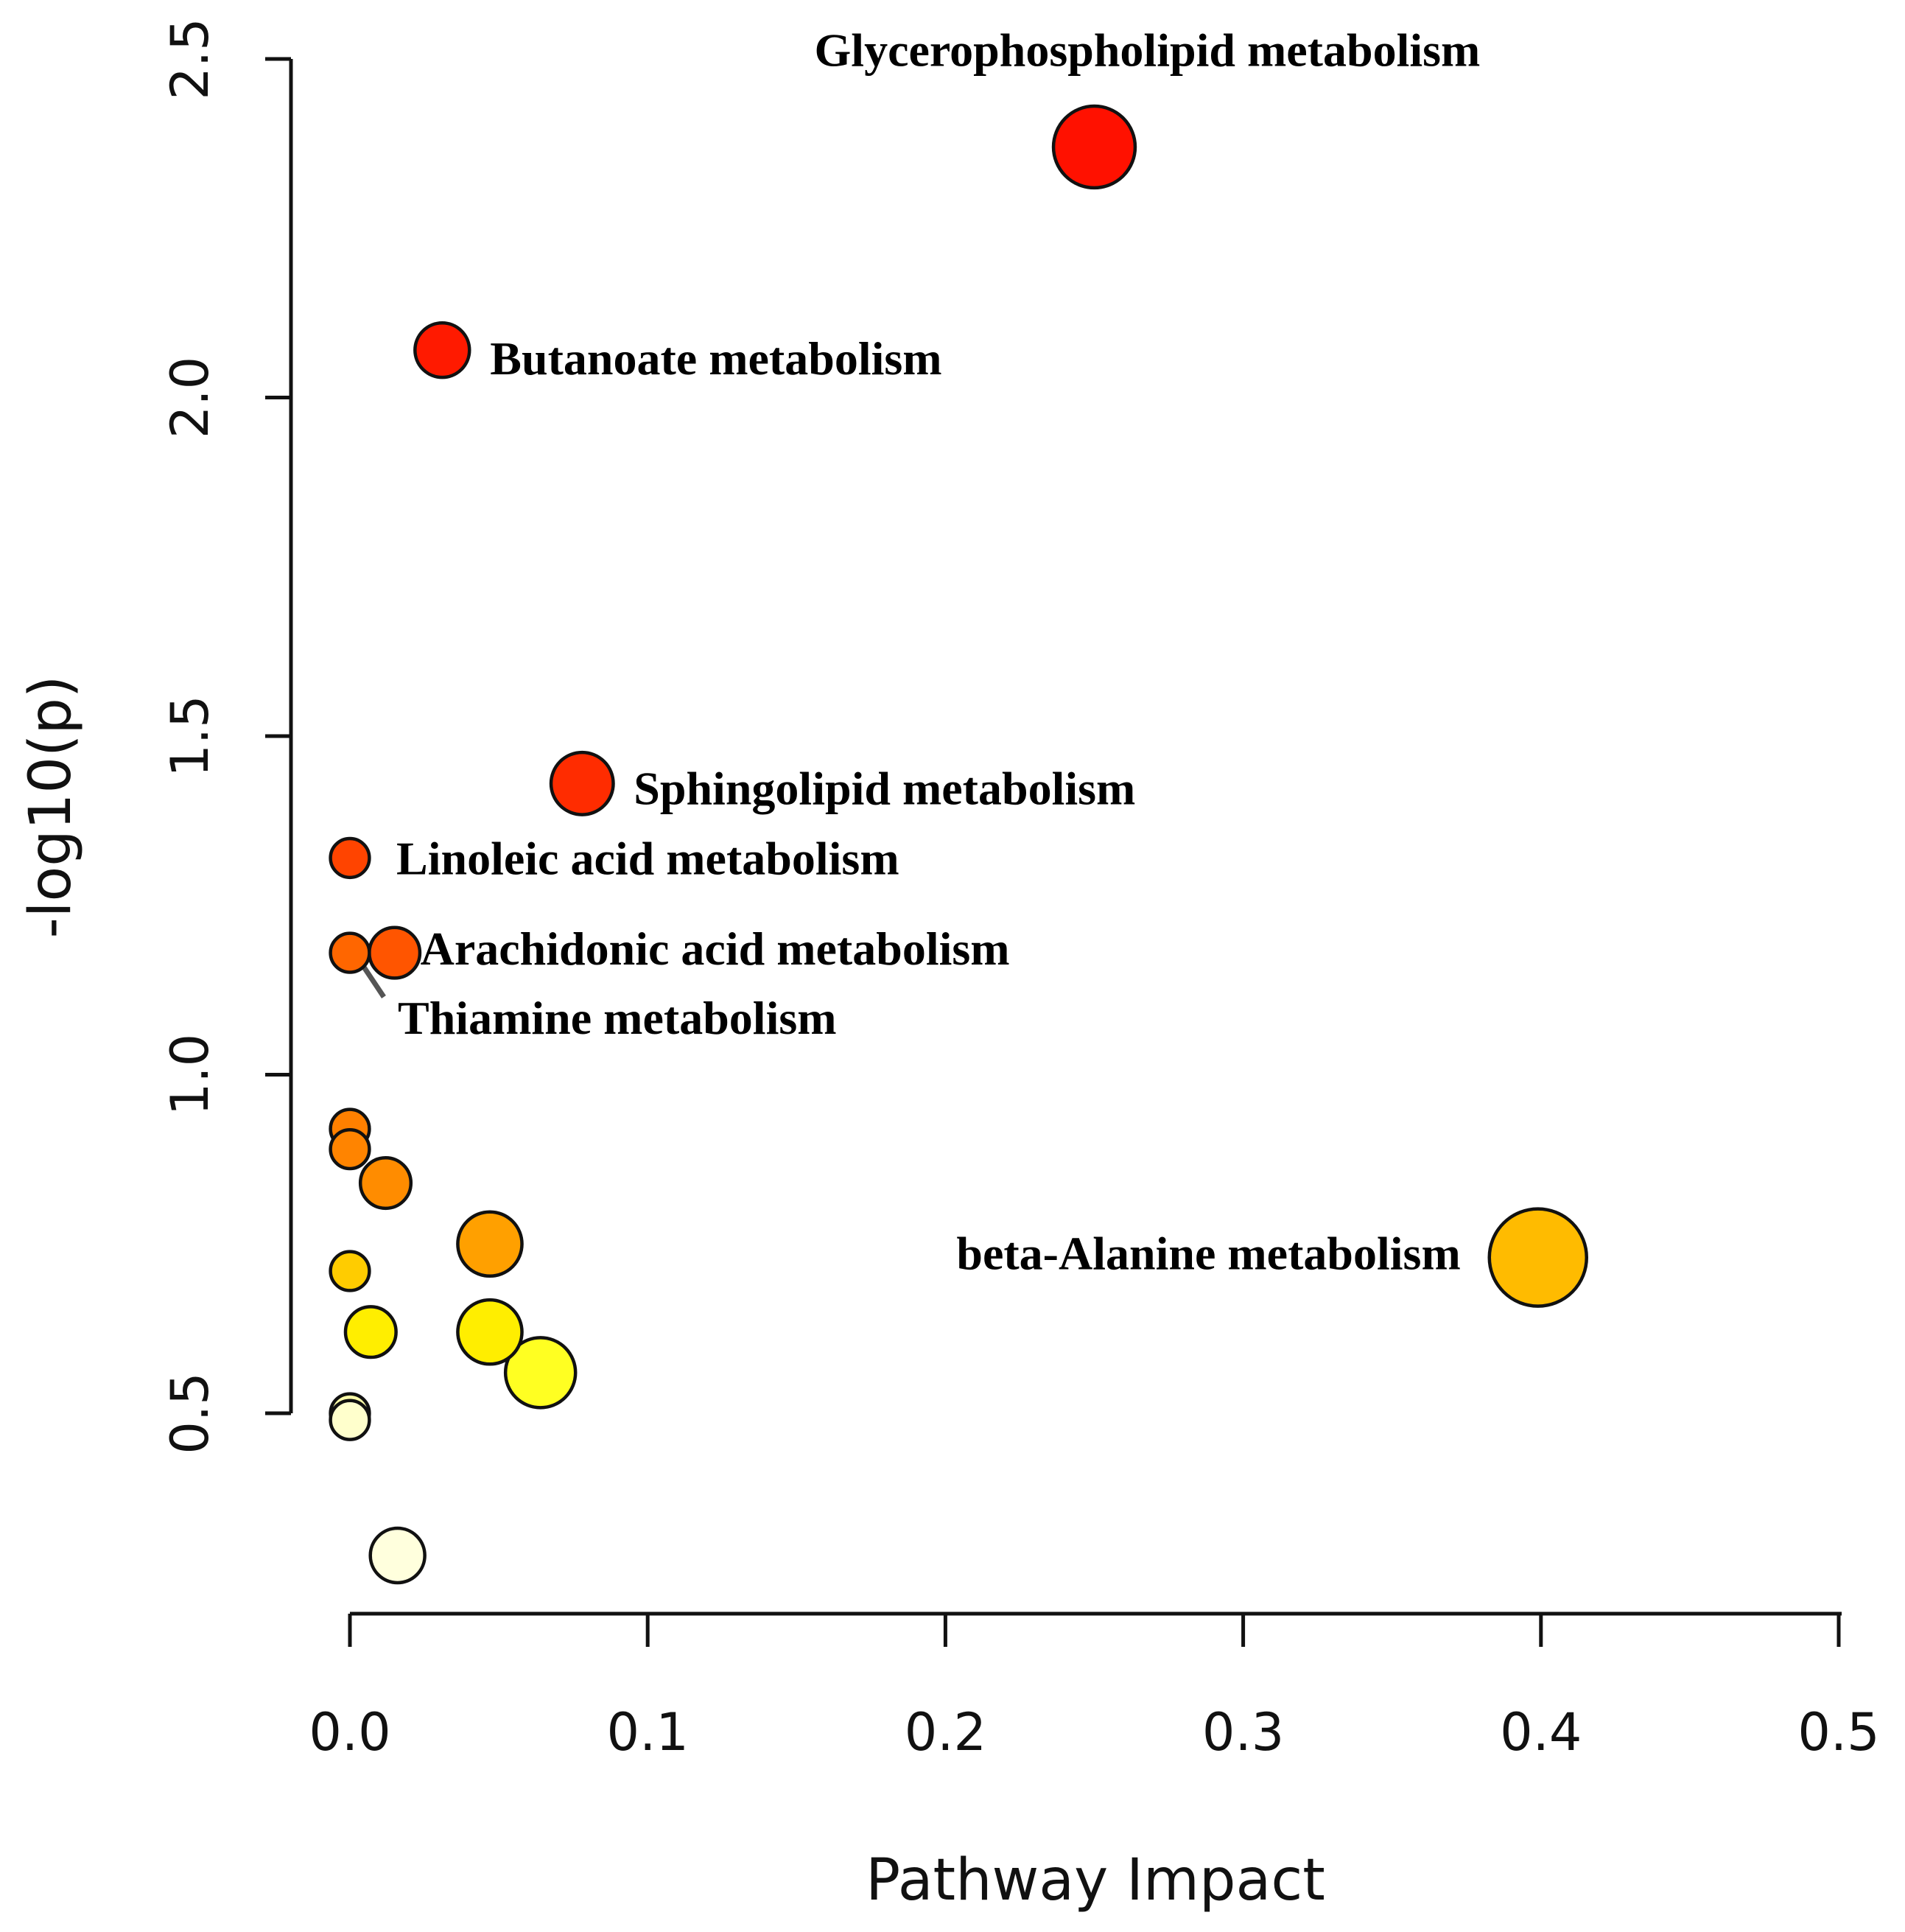  Describe the element at coordinates (1095, 1880) in the screenshot. I see `x-axis-title: Pathway Impact` at that location.